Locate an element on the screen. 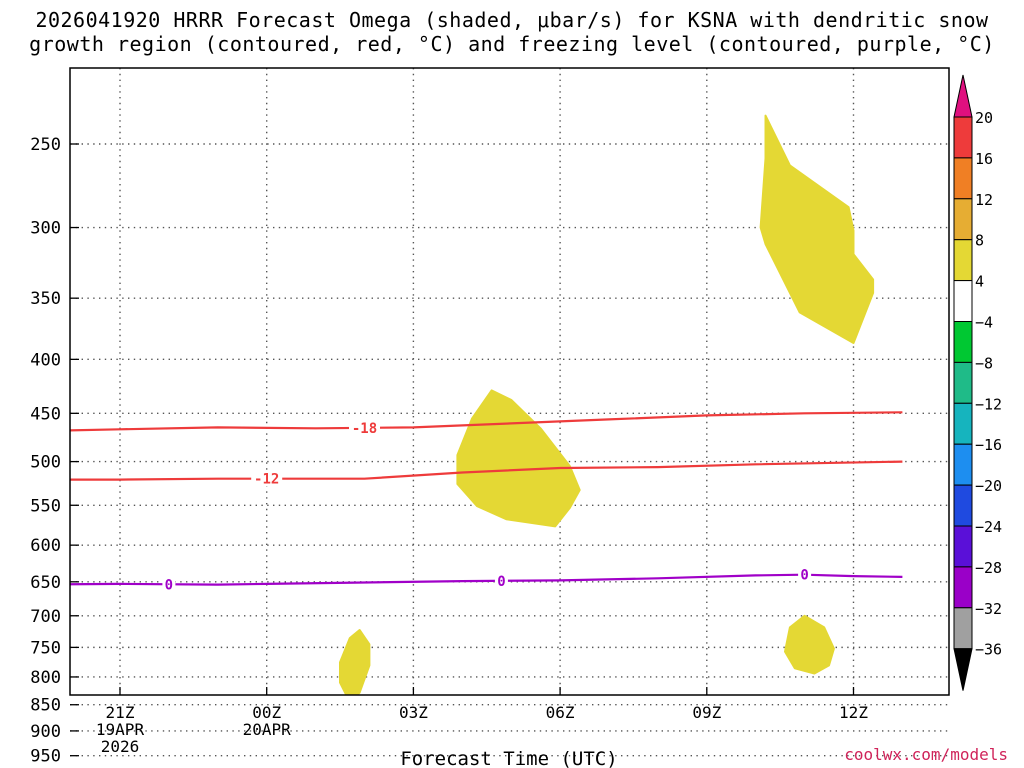  colorbar-bottom-arrow is located at coordinates (963, 669).